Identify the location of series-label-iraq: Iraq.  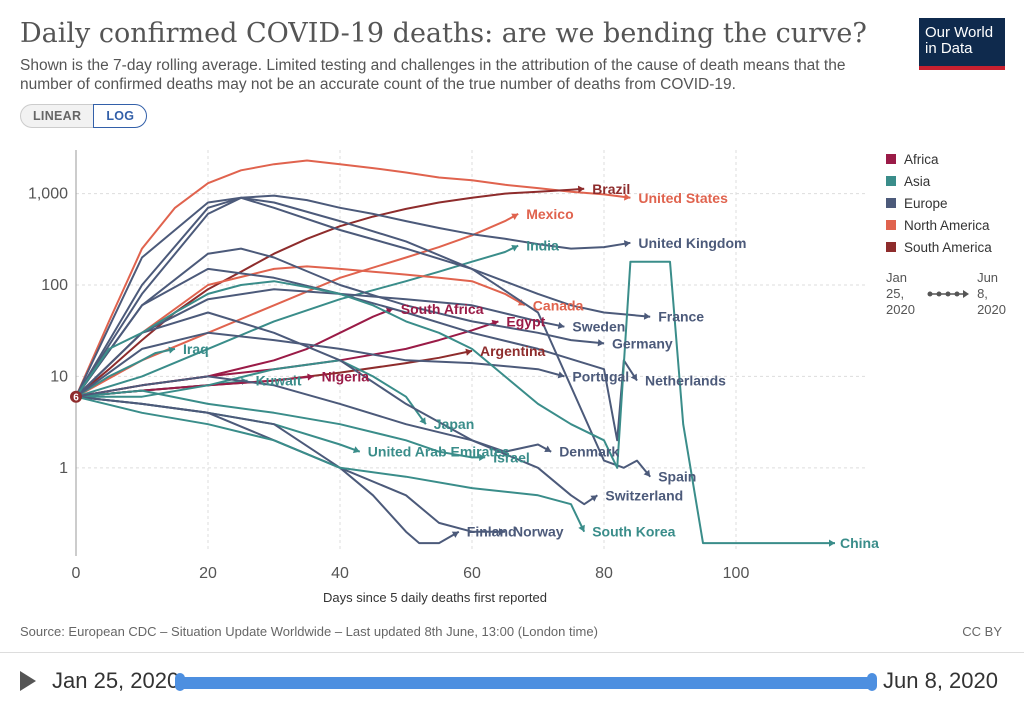
(196, 349).